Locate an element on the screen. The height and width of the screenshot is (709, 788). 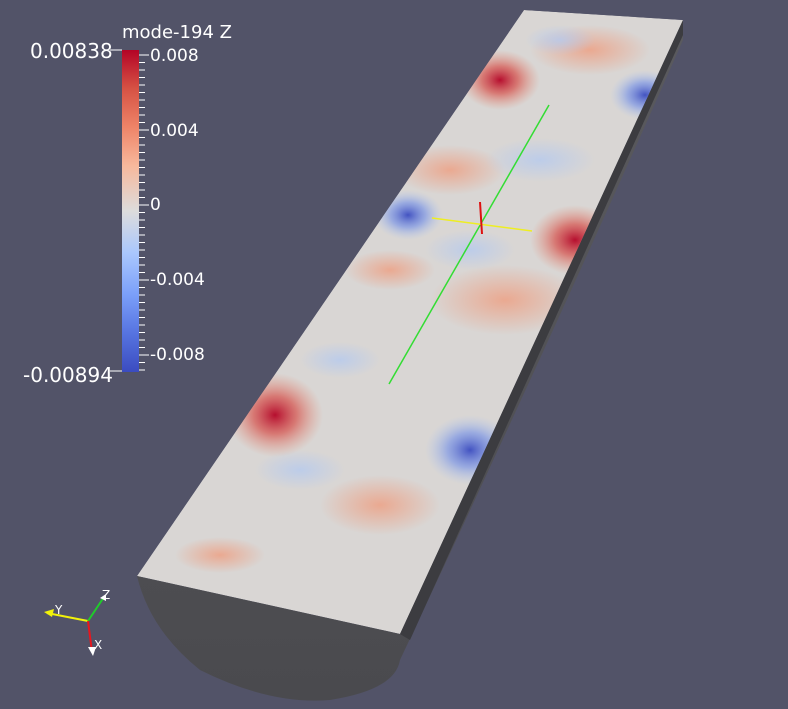
colorbar-tick-label: 0.004 is located at coordinates (174, 131).